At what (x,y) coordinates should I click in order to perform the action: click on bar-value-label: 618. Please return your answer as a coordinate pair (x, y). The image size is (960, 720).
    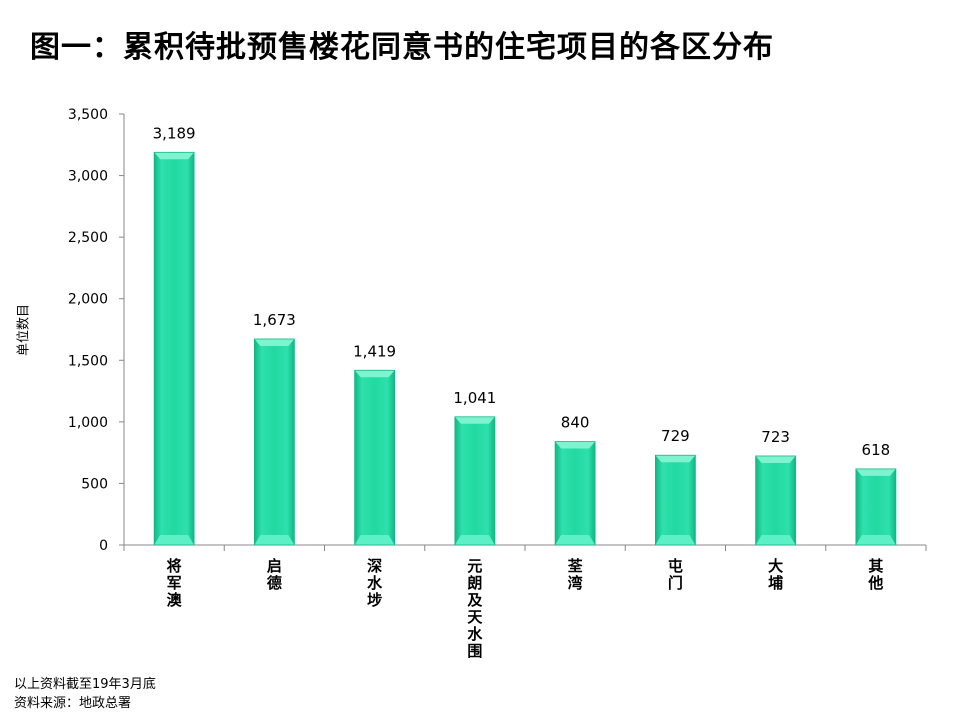
    Looking at the image, I should click on (876, 450).